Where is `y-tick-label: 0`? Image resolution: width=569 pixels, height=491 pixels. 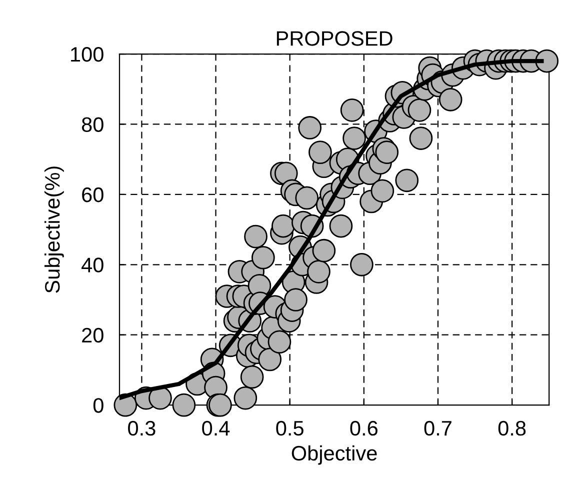
y-tick-label: 0 is located at coordinates (98, 405).